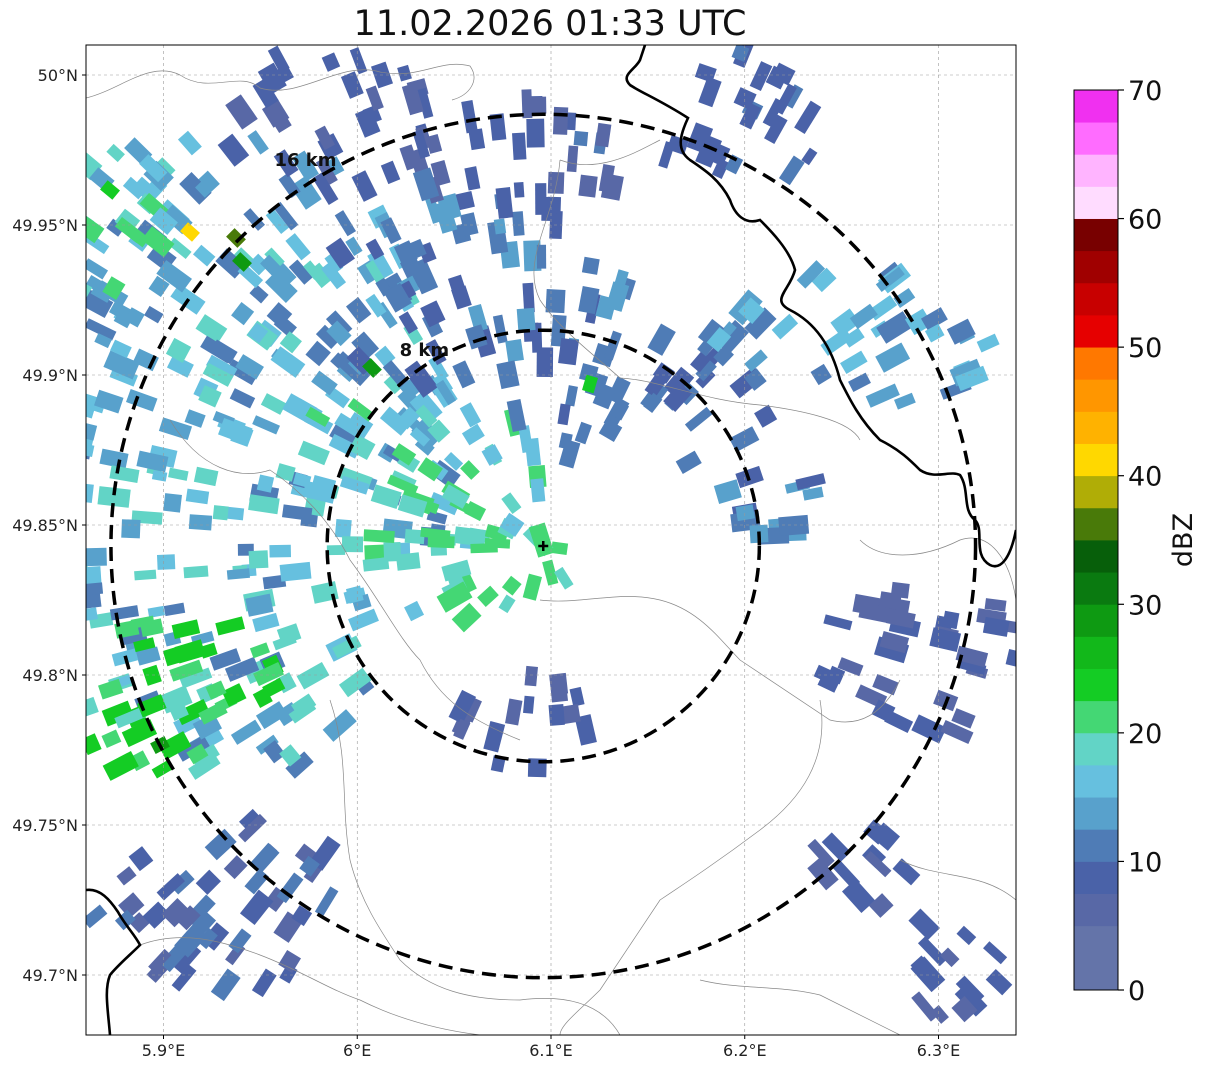 This screenshot has height=1069, width=1207. What do you see at coordinates (50, 375) in the screenshot?
I see `lat-tick-label: 49.9°N` at bounding box center [50, 375].